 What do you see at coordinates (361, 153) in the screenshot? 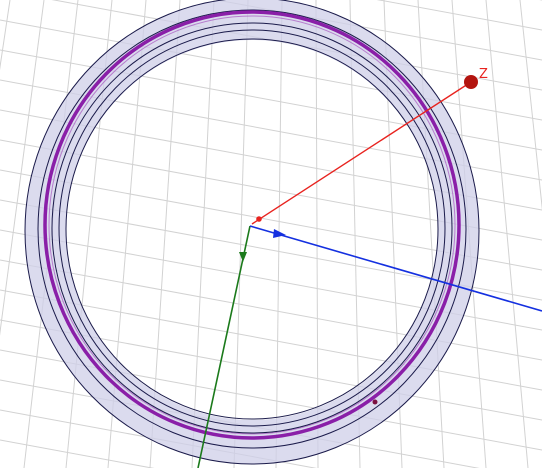
I see `z-axis-line` at bounding box center [361, 153].